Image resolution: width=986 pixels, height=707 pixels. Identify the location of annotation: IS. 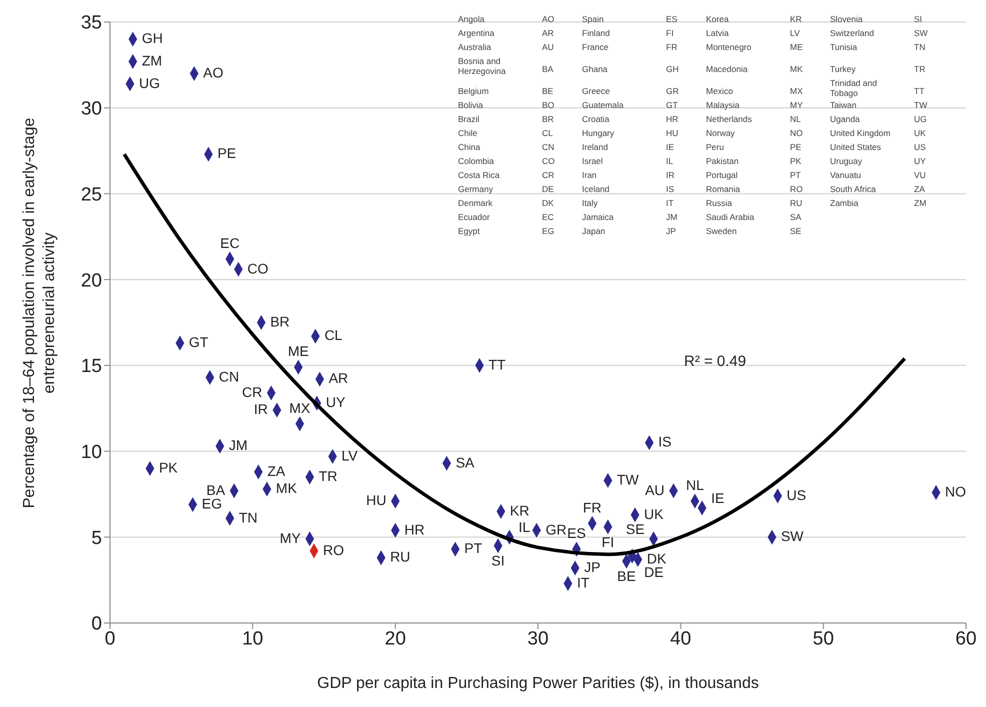
(671, 190).